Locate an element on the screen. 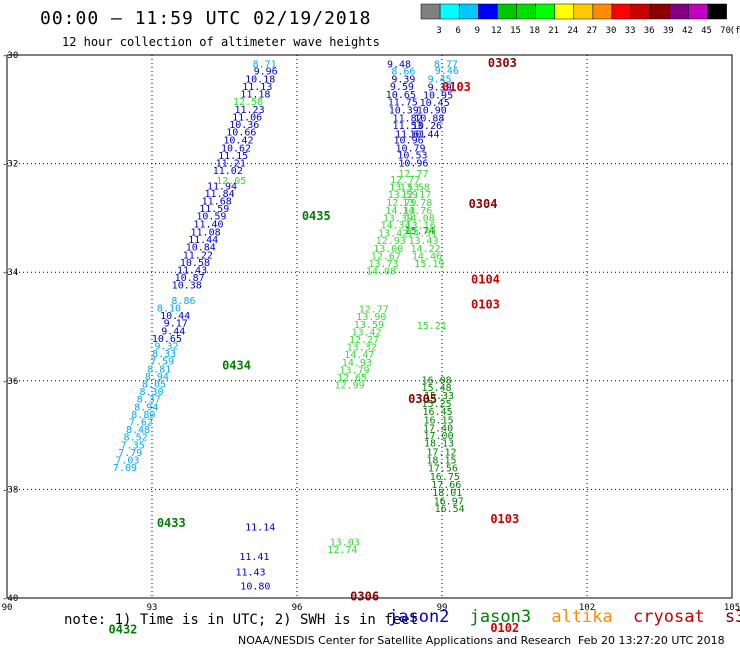  wave-height-label: 10.42 is located at coordinates (238, 141).